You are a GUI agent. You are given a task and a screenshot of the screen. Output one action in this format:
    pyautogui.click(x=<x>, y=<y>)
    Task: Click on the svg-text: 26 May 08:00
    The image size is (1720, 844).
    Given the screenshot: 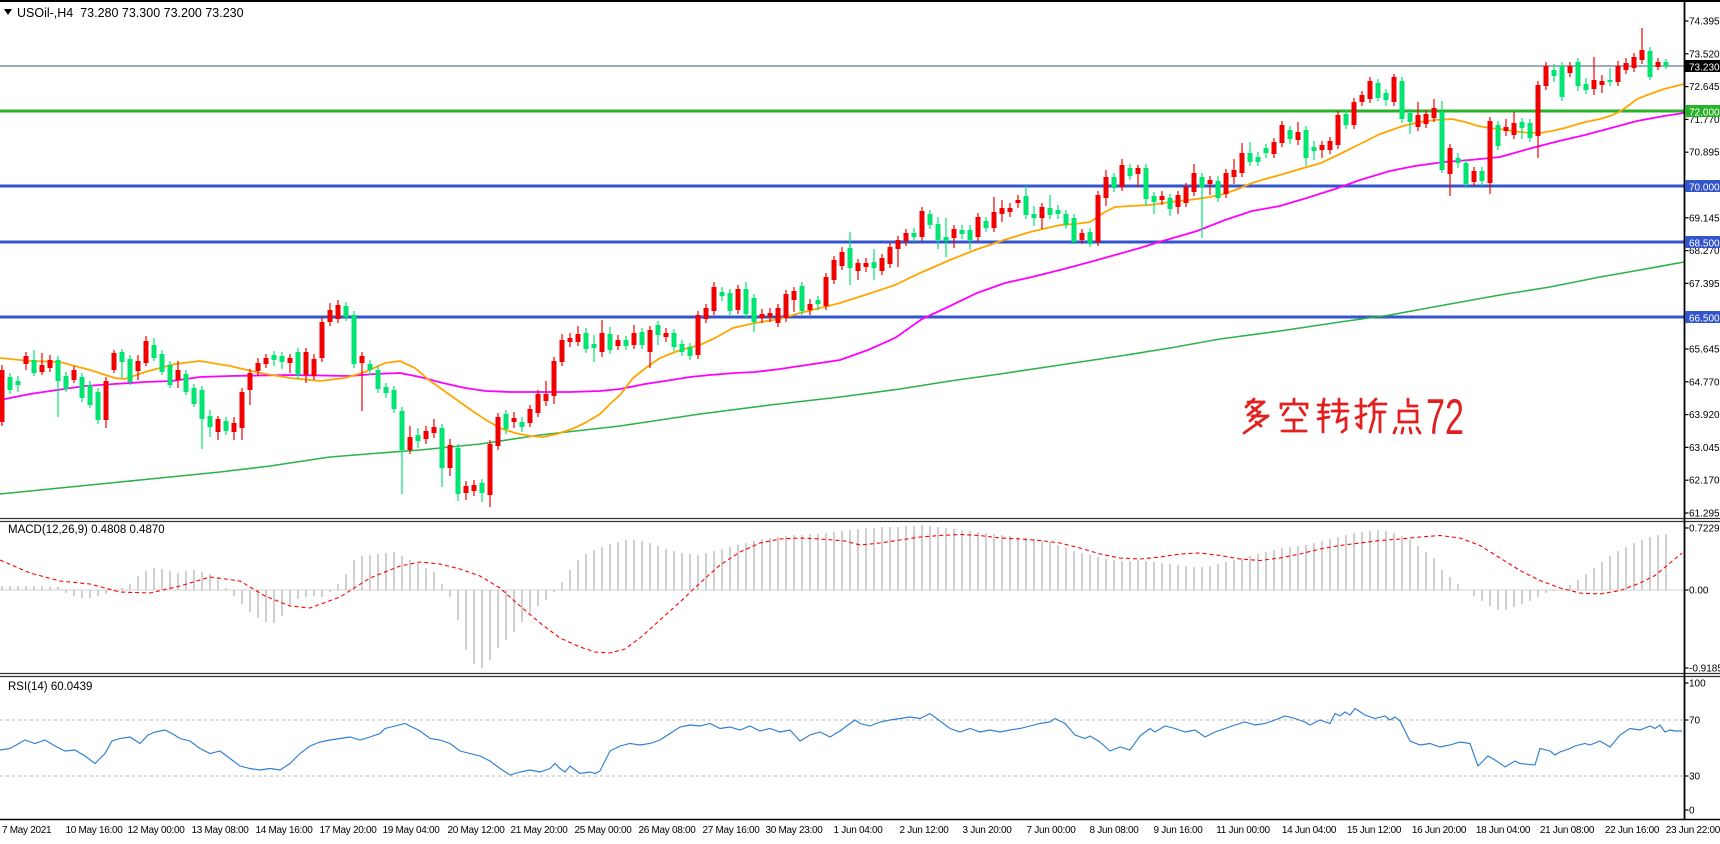 What is the action you would take?
    pyautogui.click(x=668, y=830)
    